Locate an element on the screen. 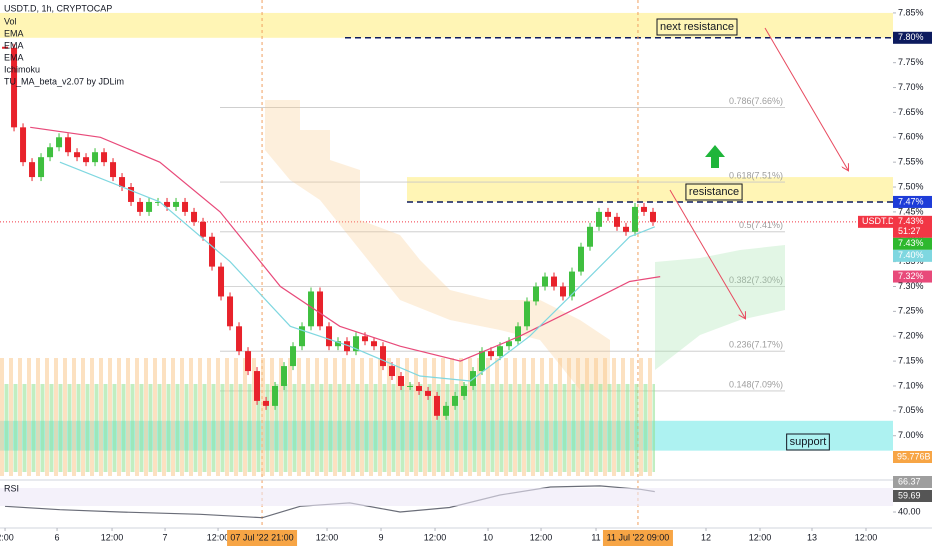 The width and height of the screenshot is (932, 550). y-tick-label: 7.20% is located at coordinates (911, 336).